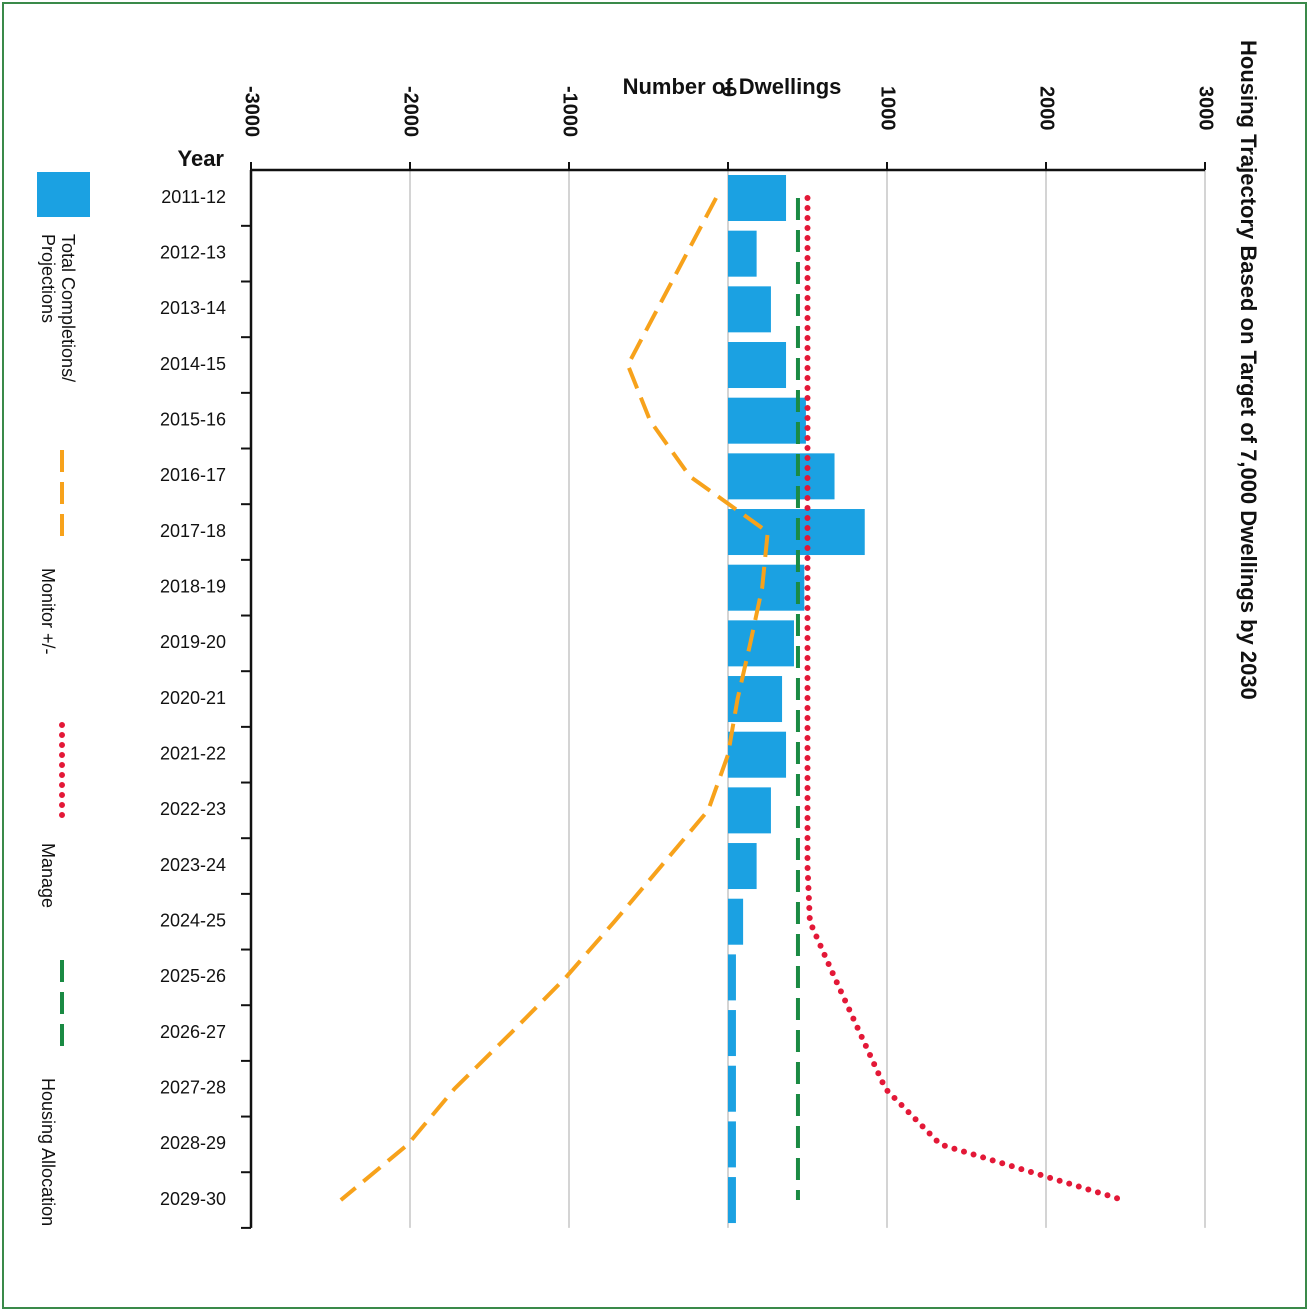 The height and width of the screenshot is (1315, 1313). I want to click on y-tick-label: 2021-22, so click(193, 753).